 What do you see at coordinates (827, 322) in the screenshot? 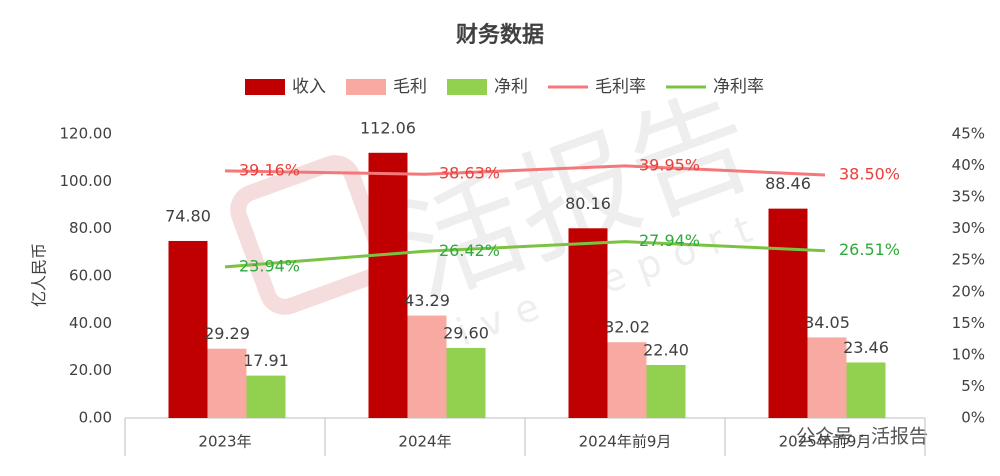
I see `bar-value-label: 34.05` at bounding box center [827, 322].